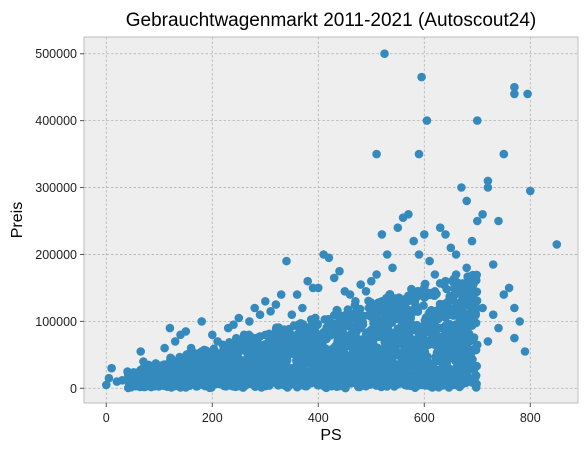 The image size is (588, 453). I want to click on y-axis-label: Preis, so click(17, 220).